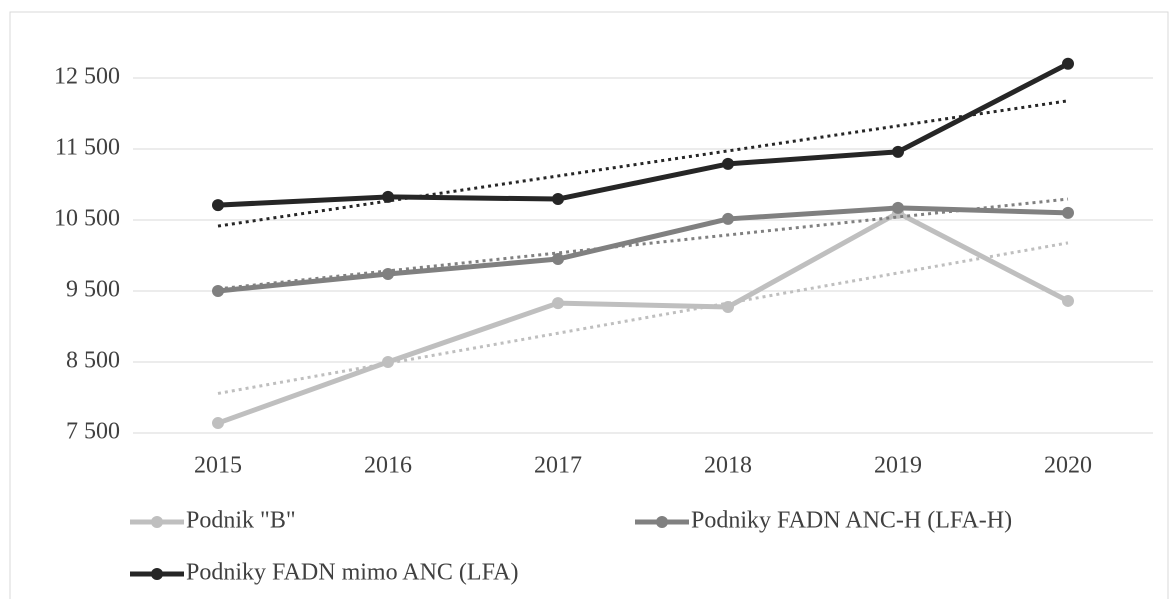  What do you see at coordinates (93, 432) in the screenshot?
I see `y-tick-label: 7 500` at bounding box center [93, 432].